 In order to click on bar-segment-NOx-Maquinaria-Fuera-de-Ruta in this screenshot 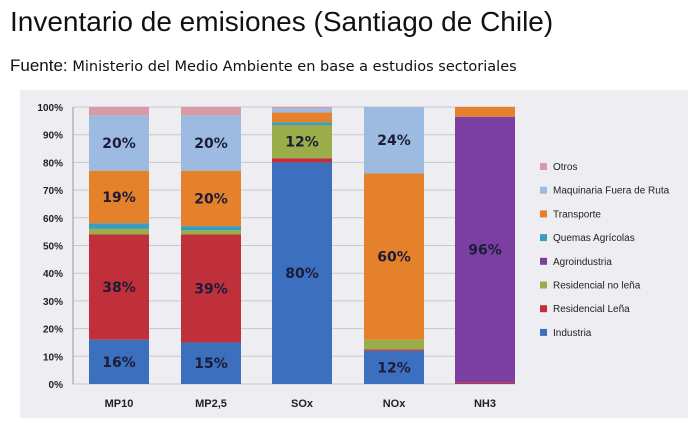, I will do `click(394, 140)`.